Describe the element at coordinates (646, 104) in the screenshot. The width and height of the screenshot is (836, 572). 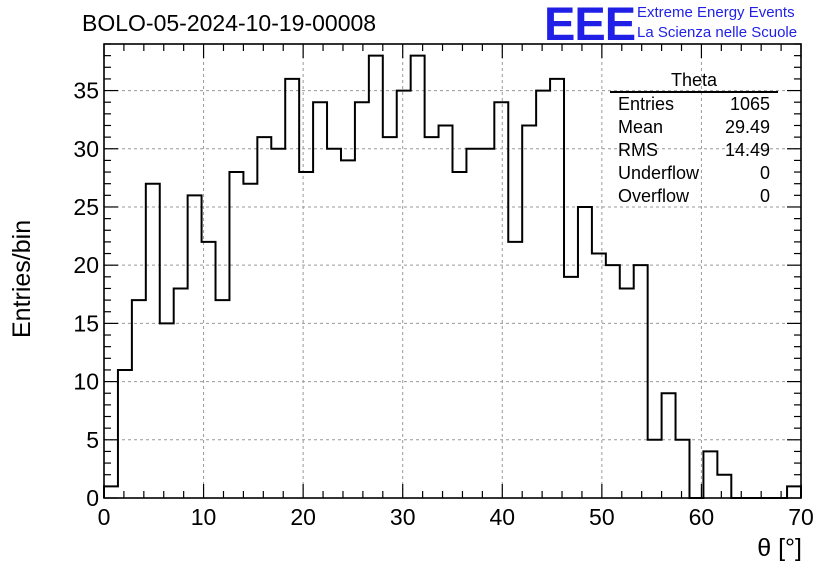
I see `stats-label: Entries` at that location.